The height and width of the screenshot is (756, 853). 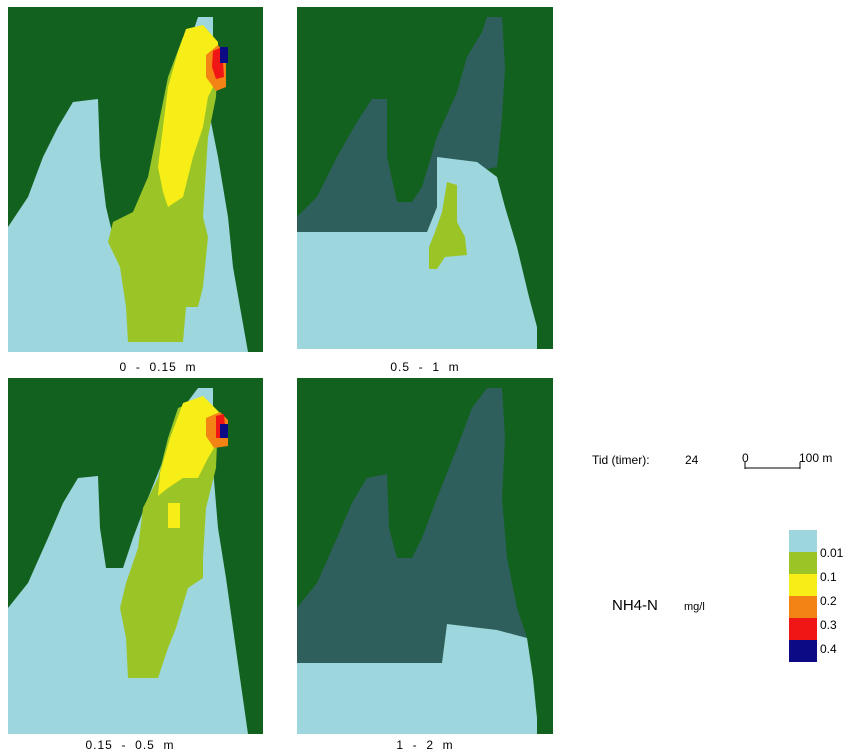 I want to click on legend-label-01: 0.1, so click(x=828, y=577).